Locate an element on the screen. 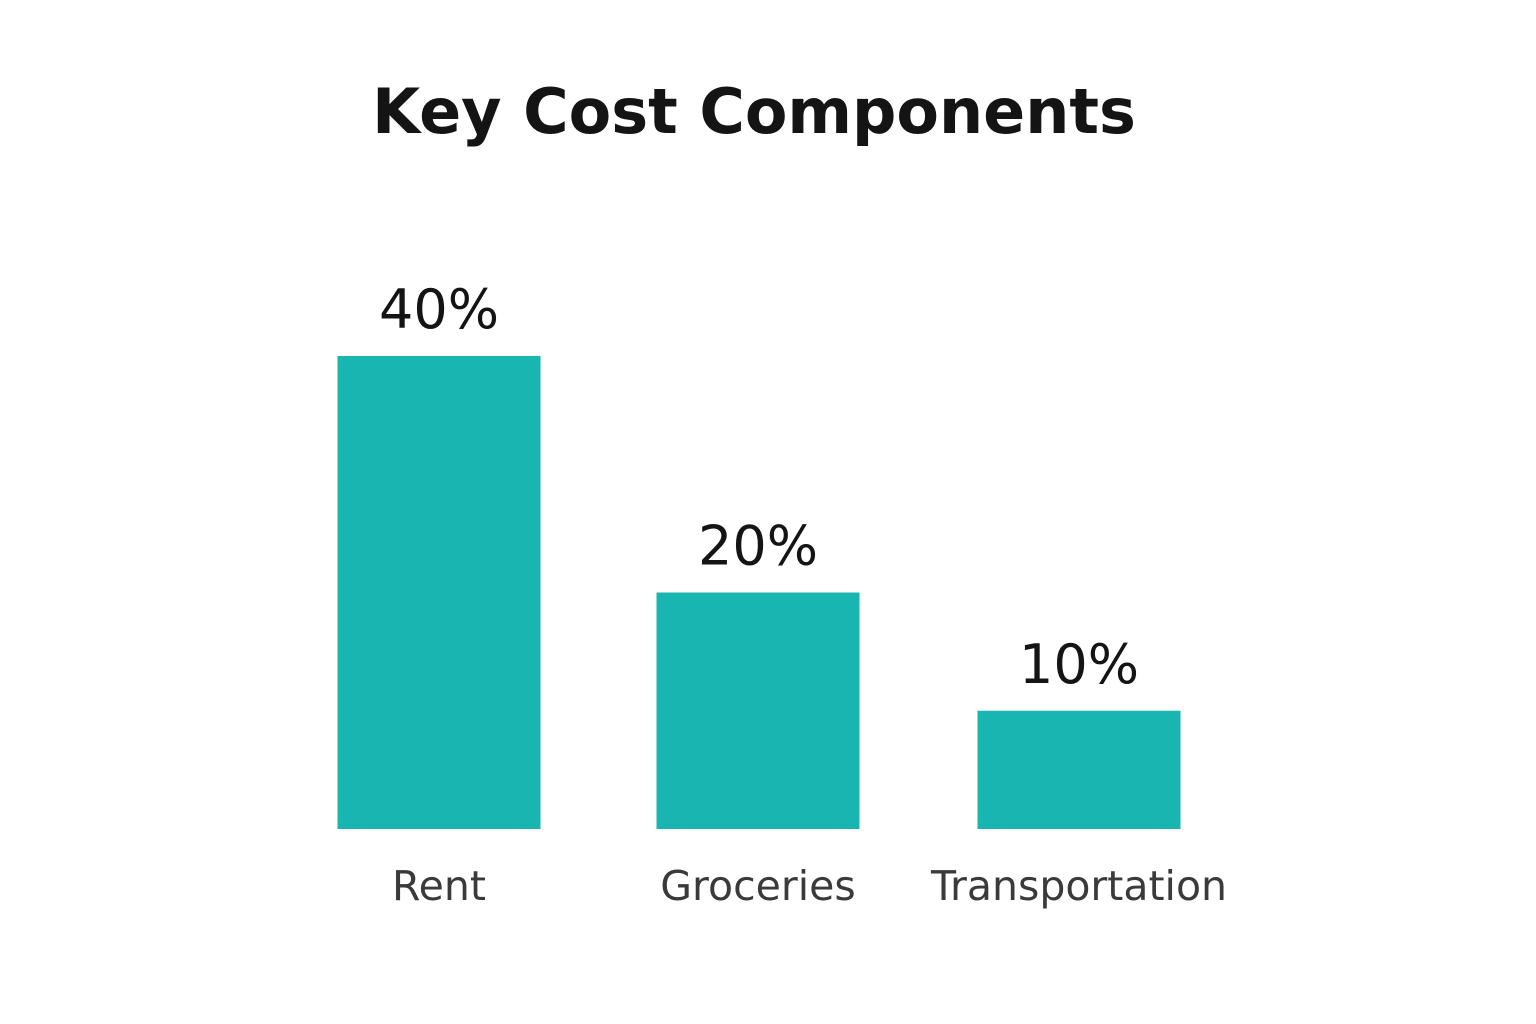 The height and width of the screenshot is (1024, 1536). bar-rent is located at coordinates (439, 592).